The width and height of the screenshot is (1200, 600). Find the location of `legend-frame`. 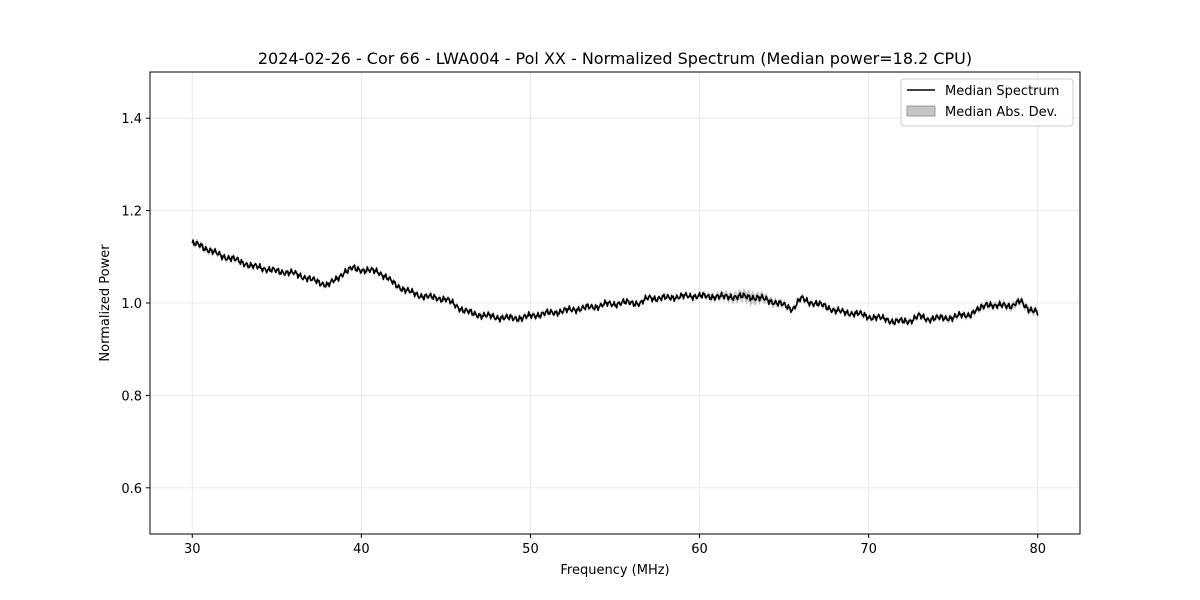

legend-frame is located at coordinates (987, 102).